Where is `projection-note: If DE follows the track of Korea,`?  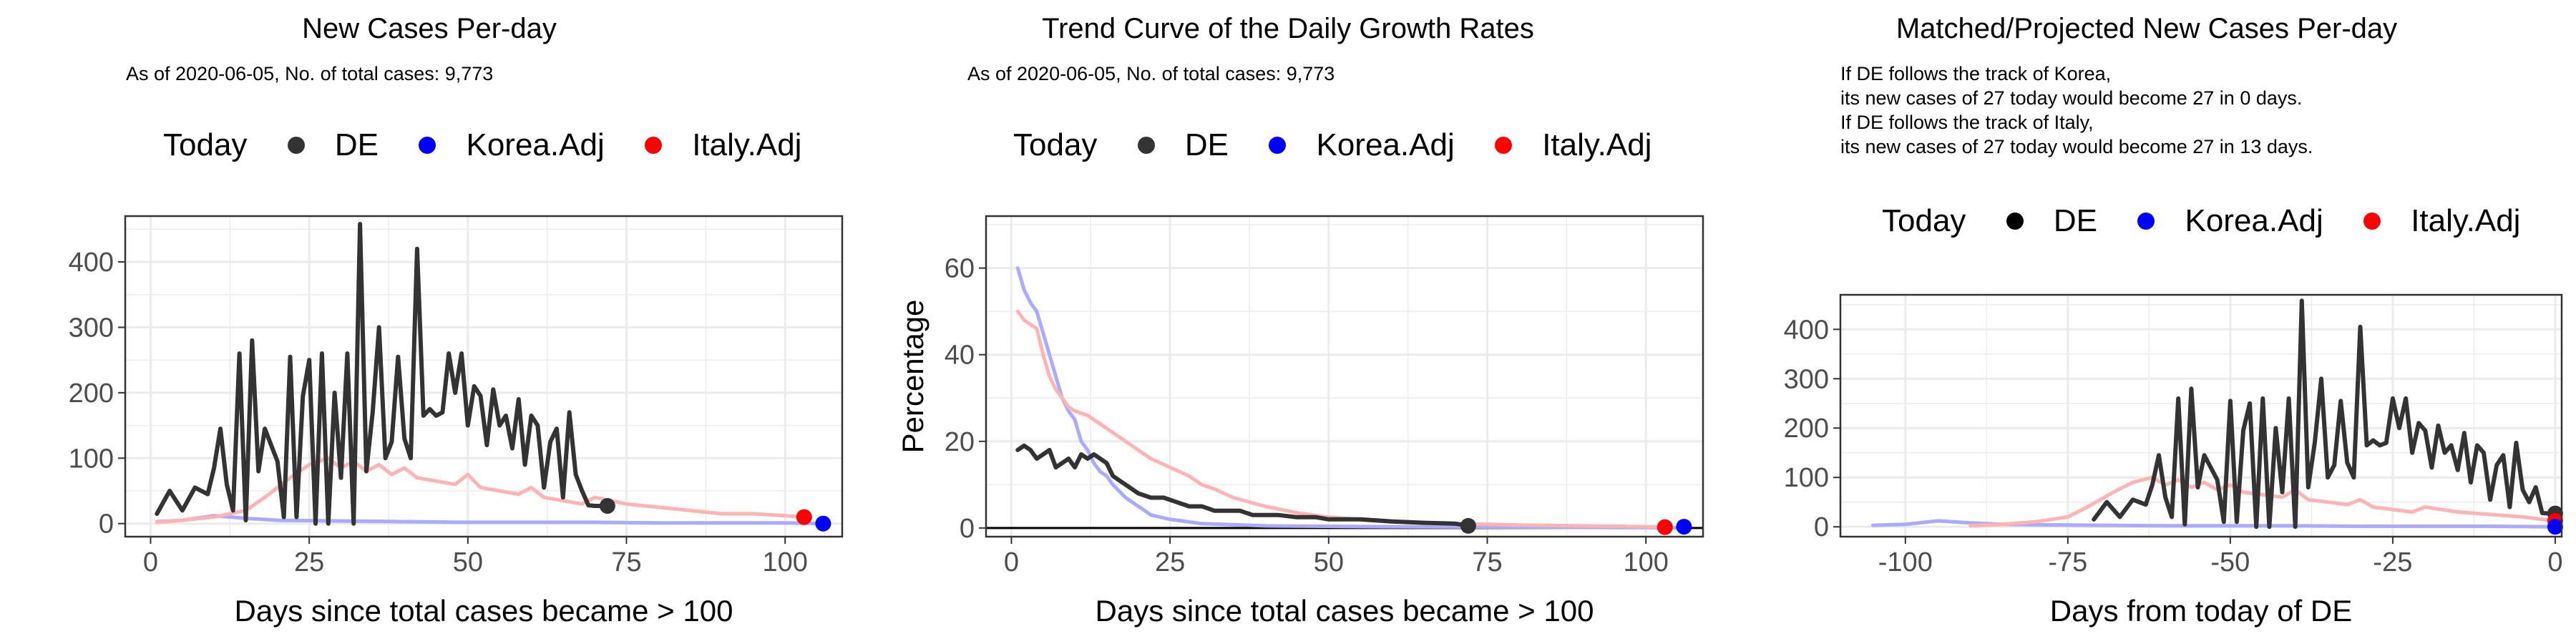 projection-note: If DE follows the track of Korea, is located at coordinates (1976, 73).